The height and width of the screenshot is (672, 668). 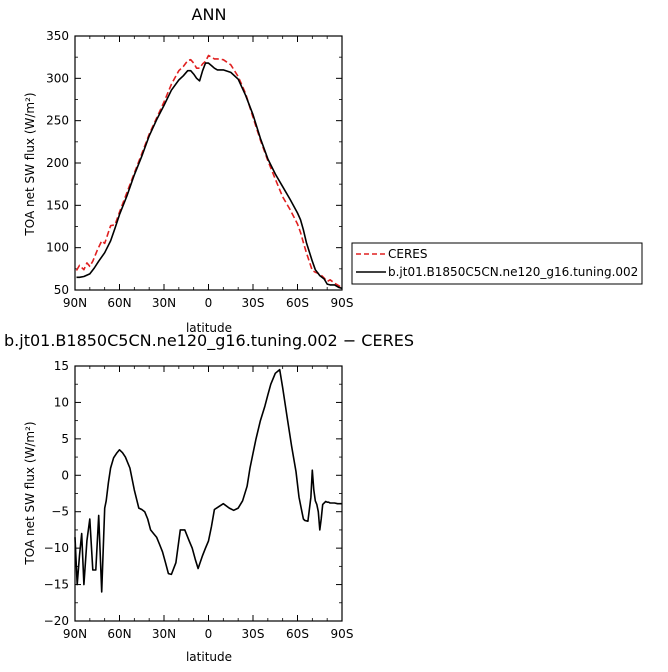 I want to click on legend-box, so click(x=497, y=263).